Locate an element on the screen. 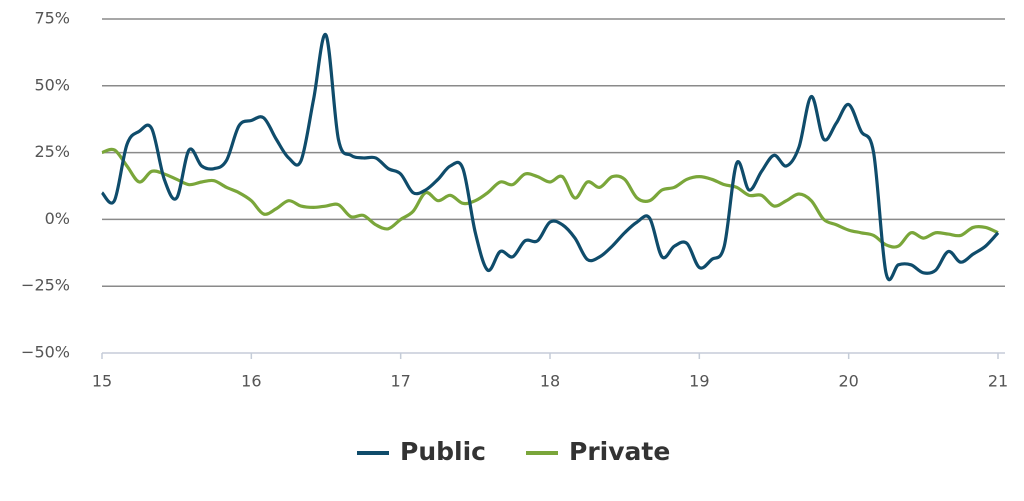  x-tick-label: 21 is located at coordinates (998, 381).